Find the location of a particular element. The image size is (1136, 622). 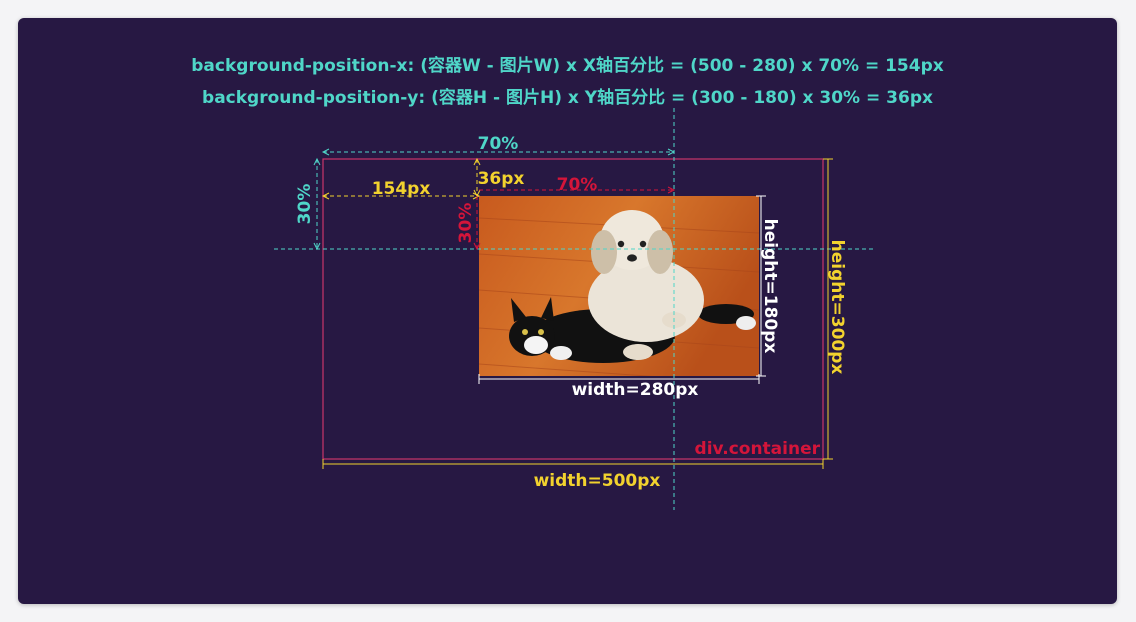

container-x-percent-label: 70% is located at coordinates (498, 144).